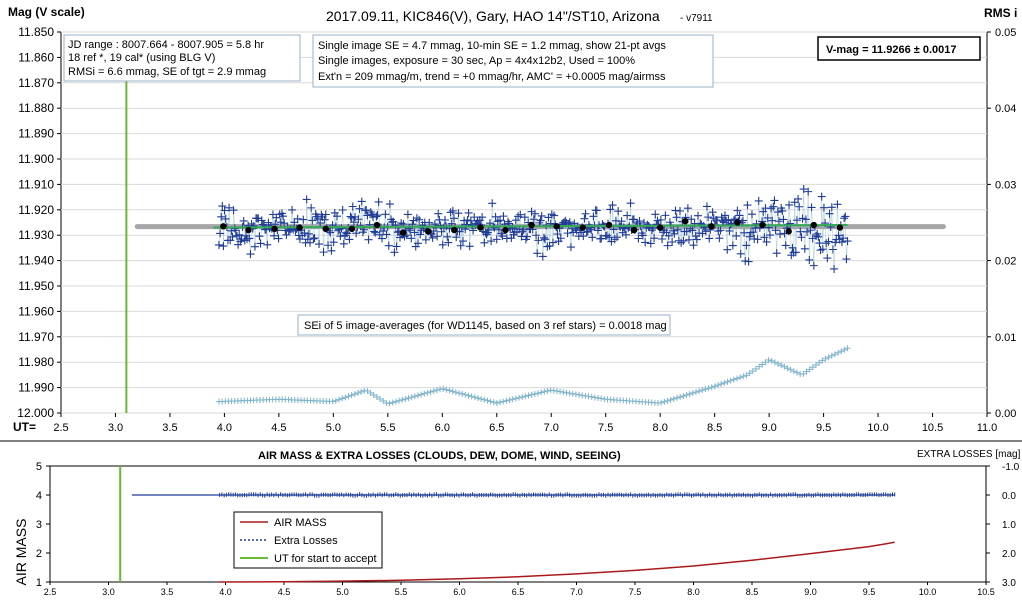  I want to click on top-xtick-label: 9.0, so click(768, 428).